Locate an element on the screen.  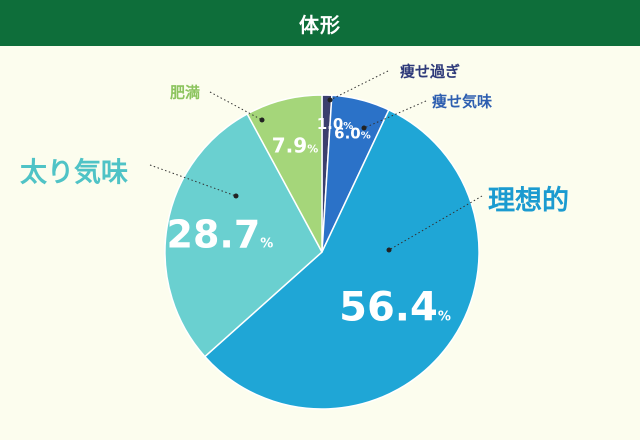
category-label-5: 肥満 is located at coordinates (185, 92).